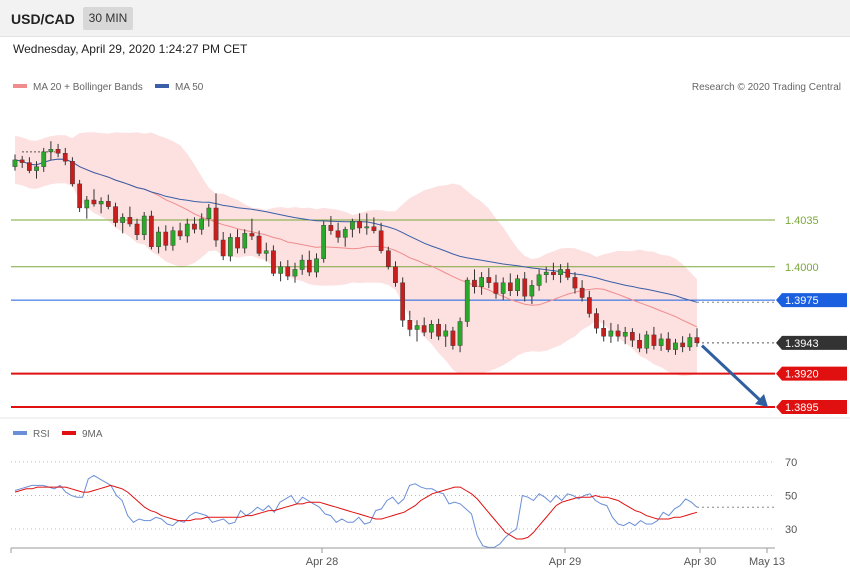  I want to click on level-label: 1.3920, so click(802, 375).